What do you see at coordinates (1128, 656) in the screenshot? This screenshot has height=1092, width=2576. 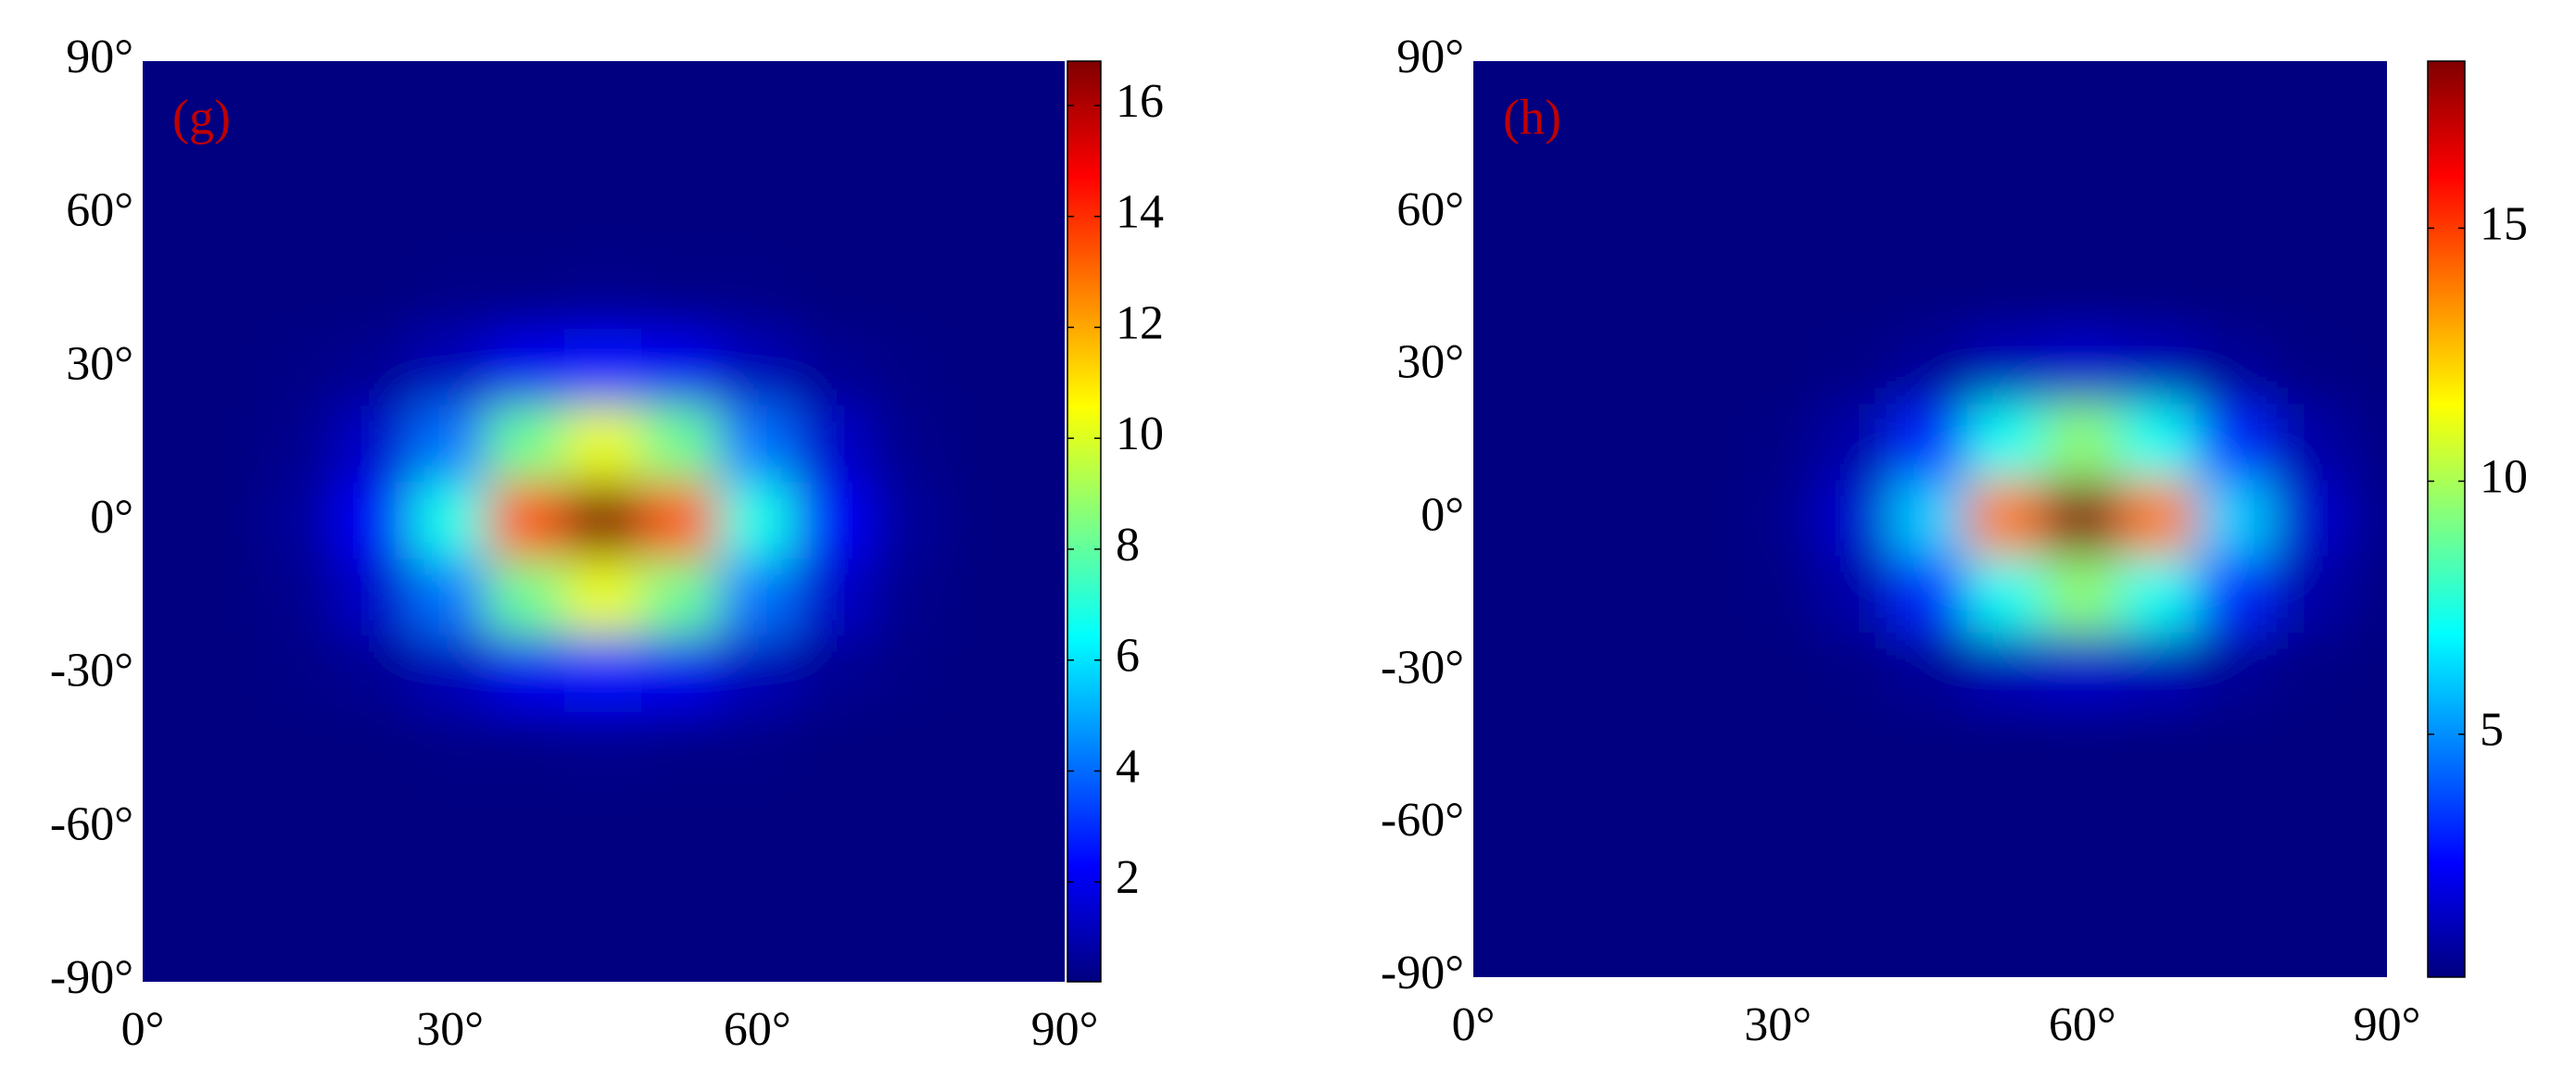 I see `colorbar-tick-label: 6` at bounding box center [1128, 656].